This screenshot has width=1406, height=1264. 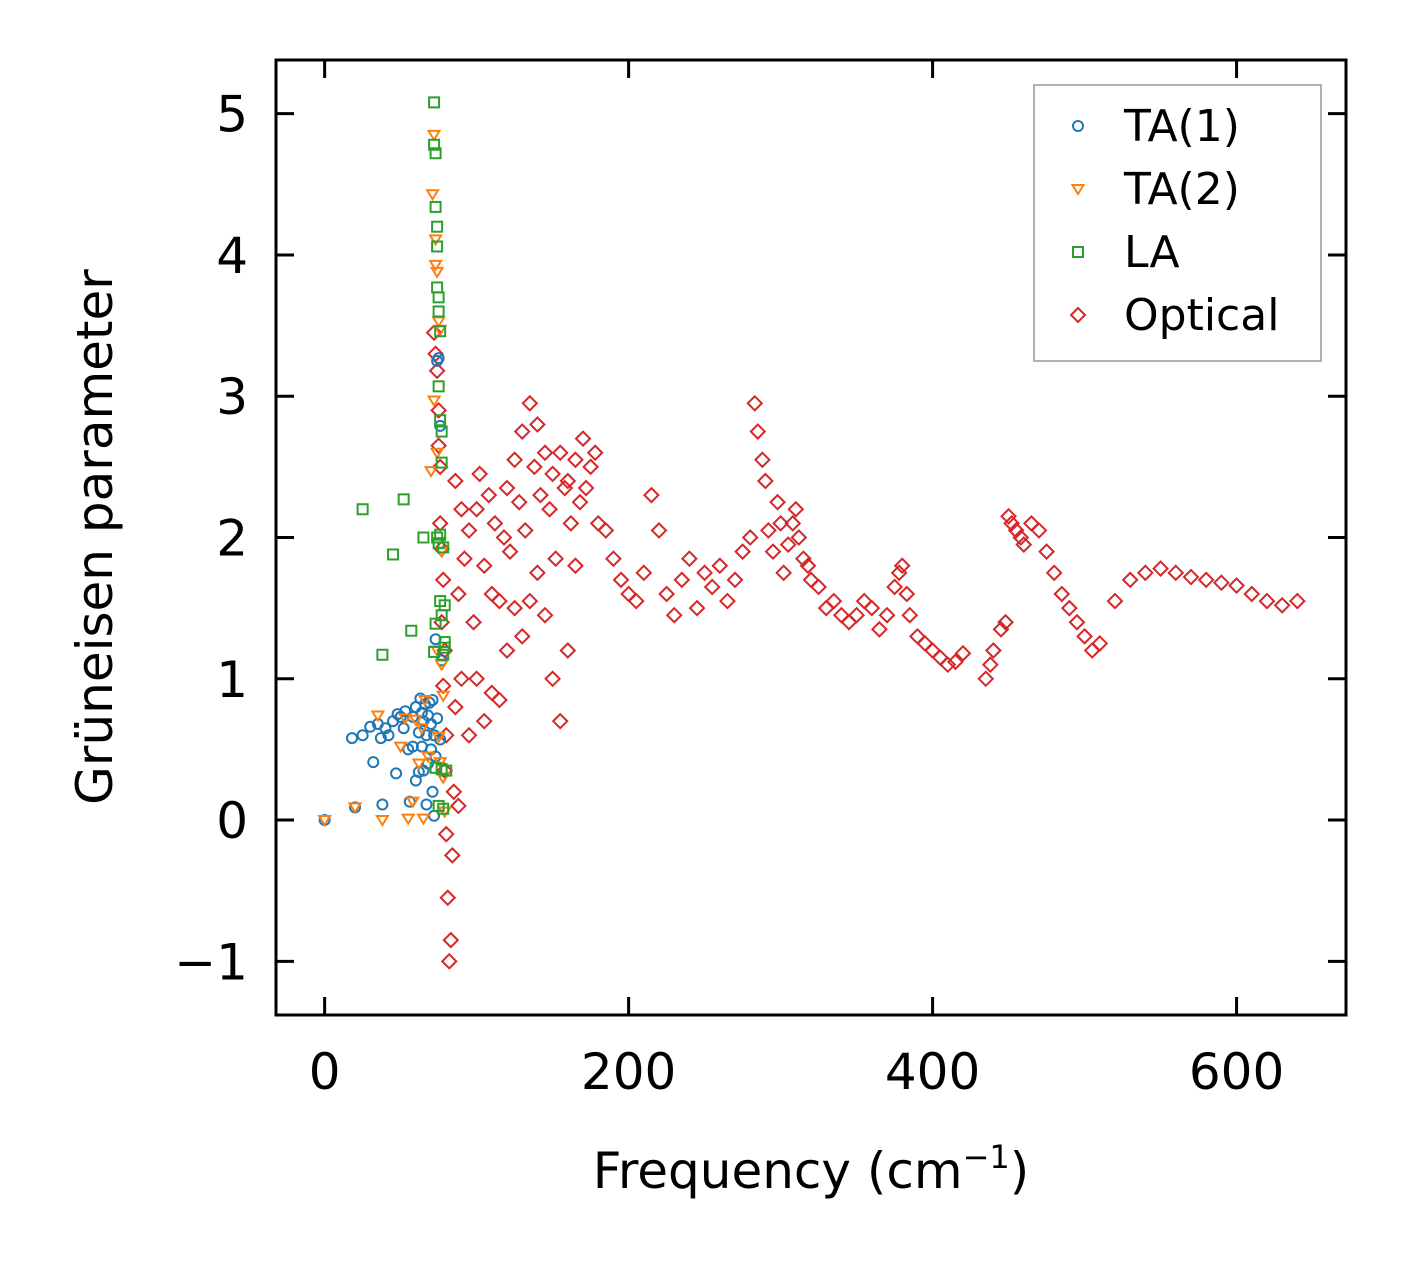 I want to click on legend-marker-ta1, so click(x=1078, y=126).